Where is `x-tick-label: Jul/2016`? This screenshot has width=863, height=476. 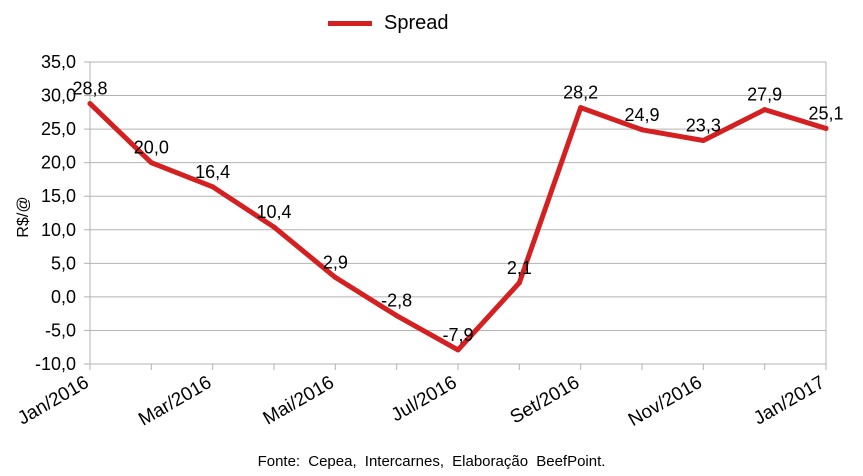 x-tick-label: Jul/2016 is located at coordinates (424, 399).